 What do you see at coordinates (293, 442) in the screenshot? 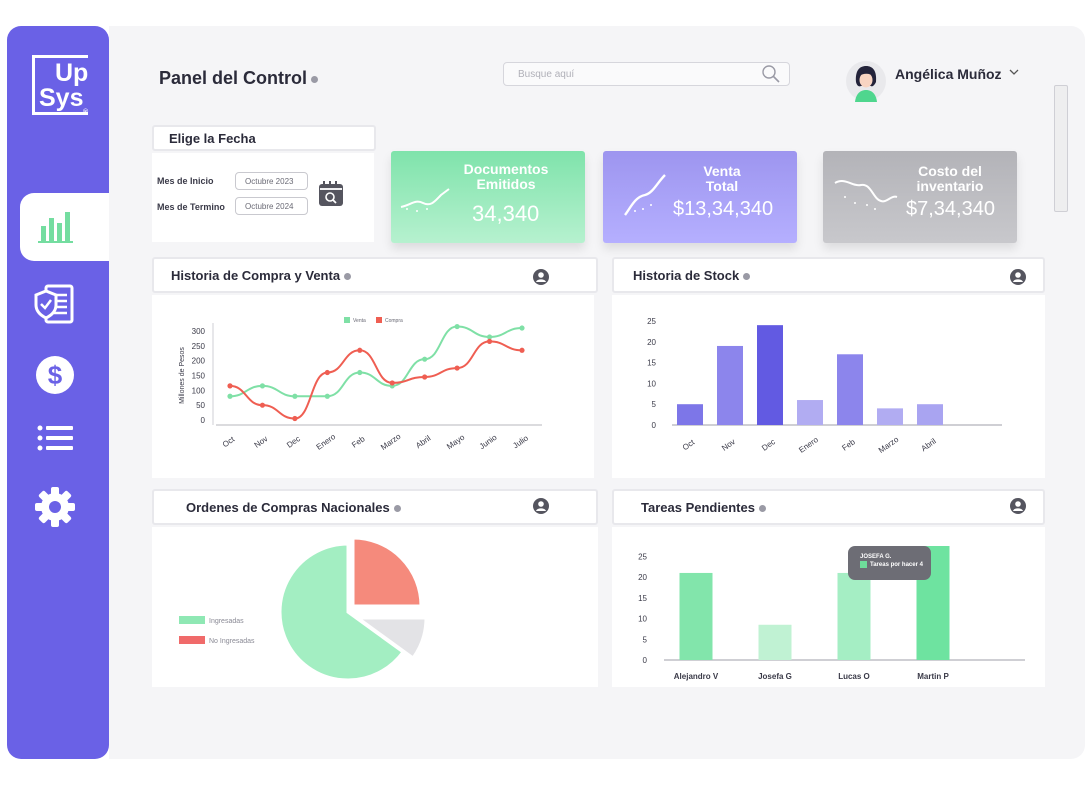
I see `x-tick-label: Dec` at bounding box center [293, 442].